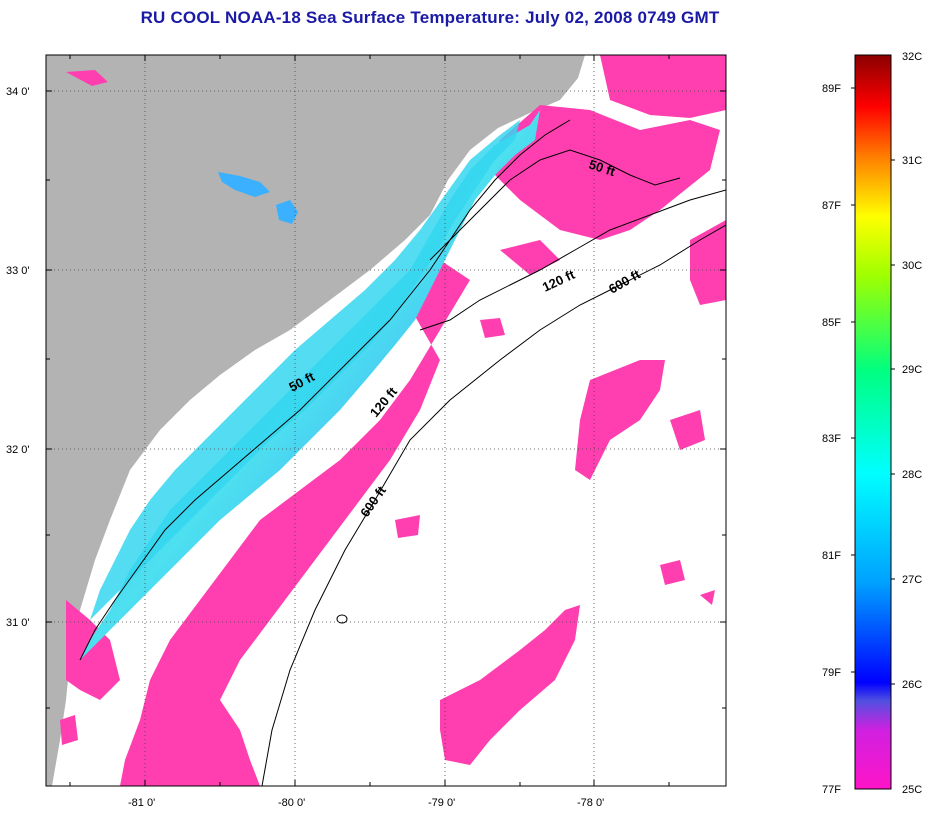 Image resolution: width=936 pixels, height=817 pixels. What do you see at coordinates (831, 206) in the screenshot?
I see `colorbar-f-label: 87F` at bounding box center [831, 206].